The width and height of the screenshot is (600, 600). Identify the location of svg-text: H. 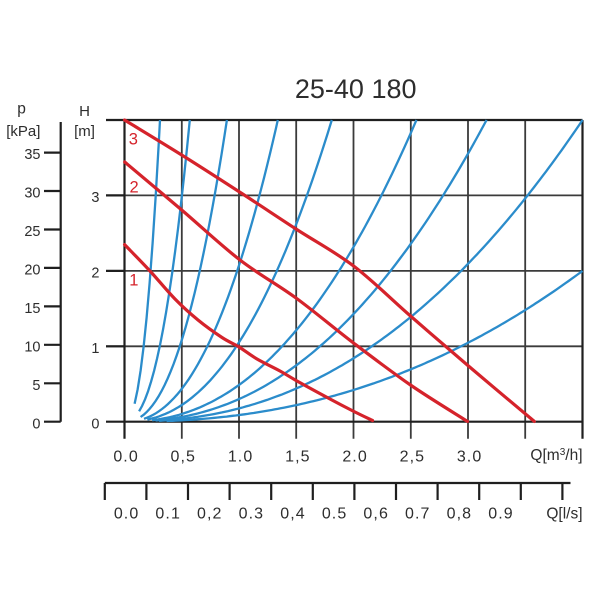
(84, 111).